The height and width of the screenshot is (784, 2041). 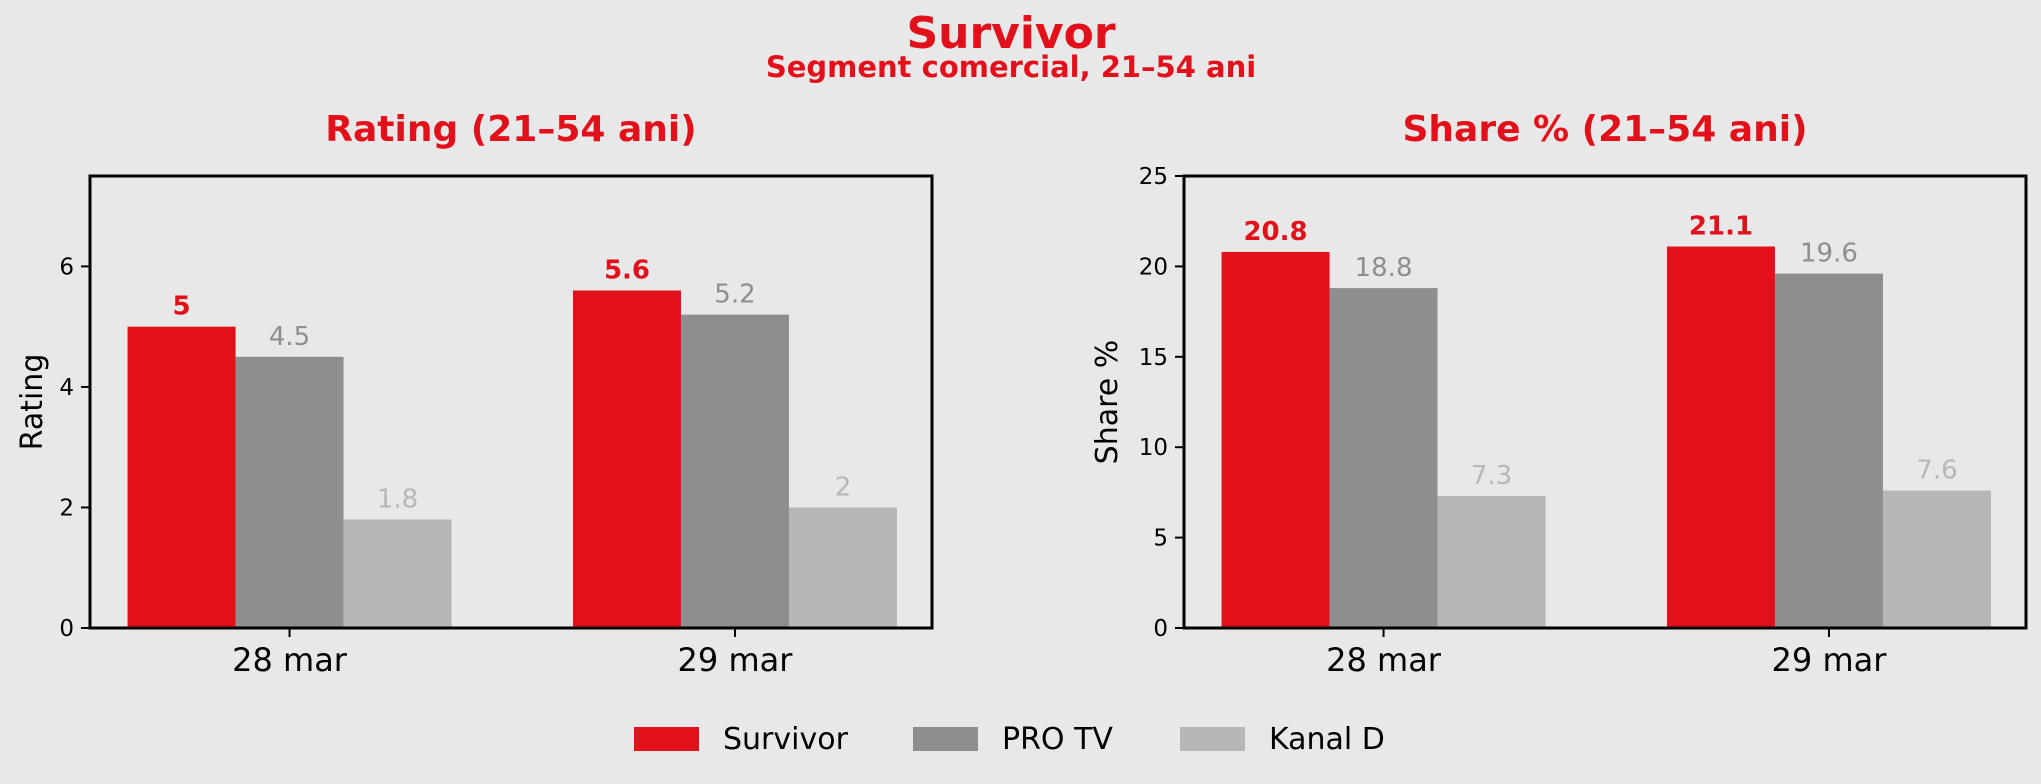 I want to click on y-tick-label: 4, so click(x=66, y=388).